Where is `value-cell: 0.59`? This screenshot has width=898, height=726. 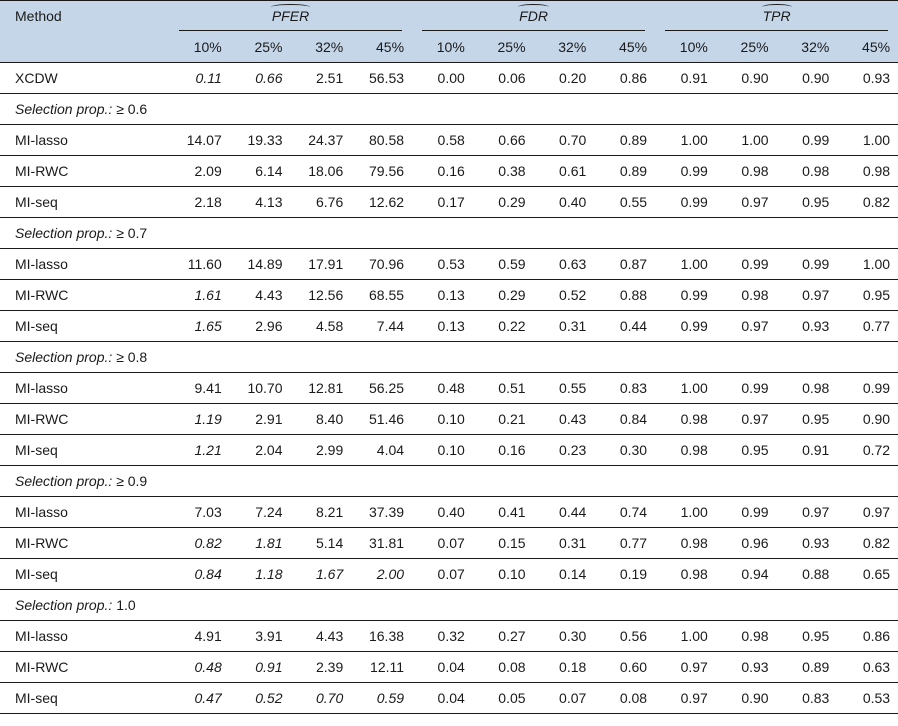 value-cell: 0.59 is located at coordinates (503, 264).